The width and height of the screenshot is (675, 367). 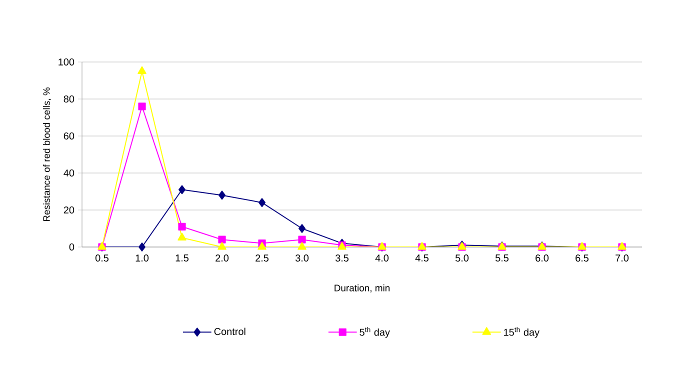 I want to click on x-tick-label: 2.0, so click(x=222, y=258).